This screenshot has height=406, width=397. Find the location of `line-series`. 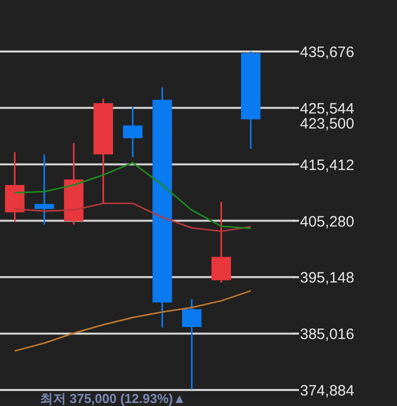

line-series is located at coordinates (133, 321).